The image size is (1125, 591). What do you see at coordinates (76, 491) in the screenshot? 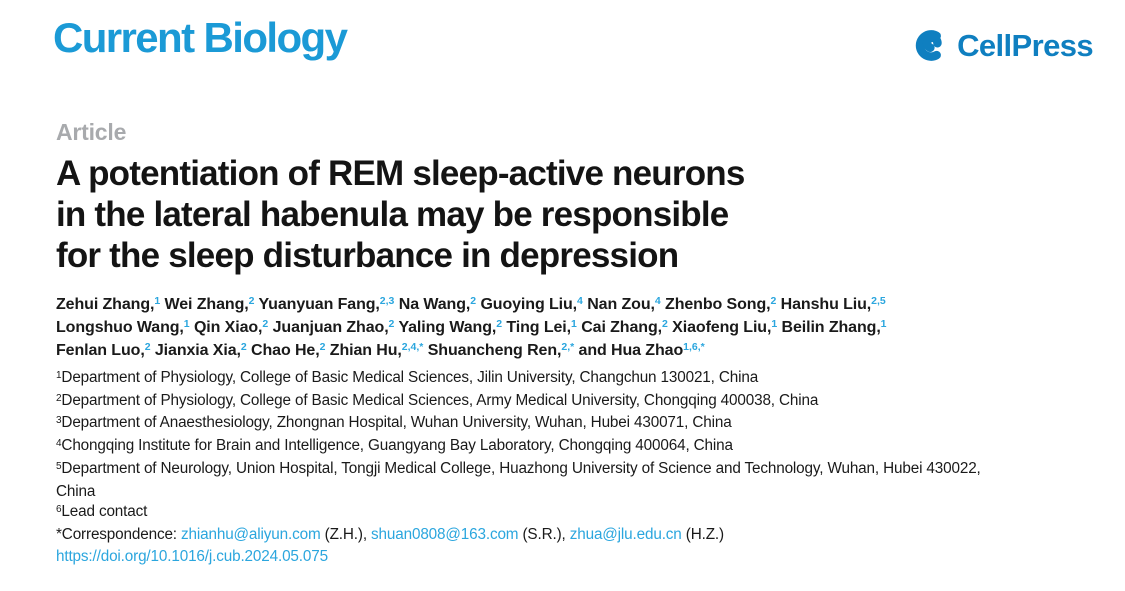
I see `affiliation-text: China` at bounding box center [76, 491].